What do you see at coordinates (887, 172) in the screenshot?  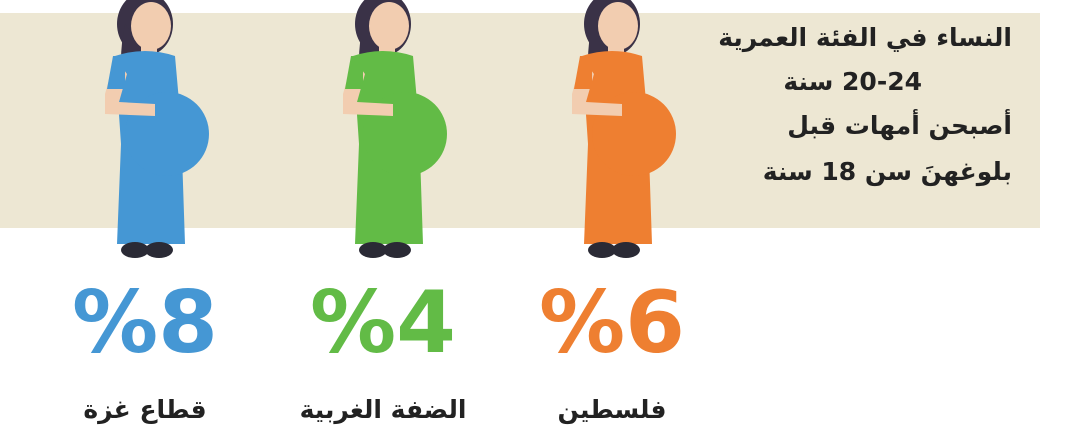 I see `header-line: بلوغهنَ سن 18 سنة` at bounding box center [887, 172].